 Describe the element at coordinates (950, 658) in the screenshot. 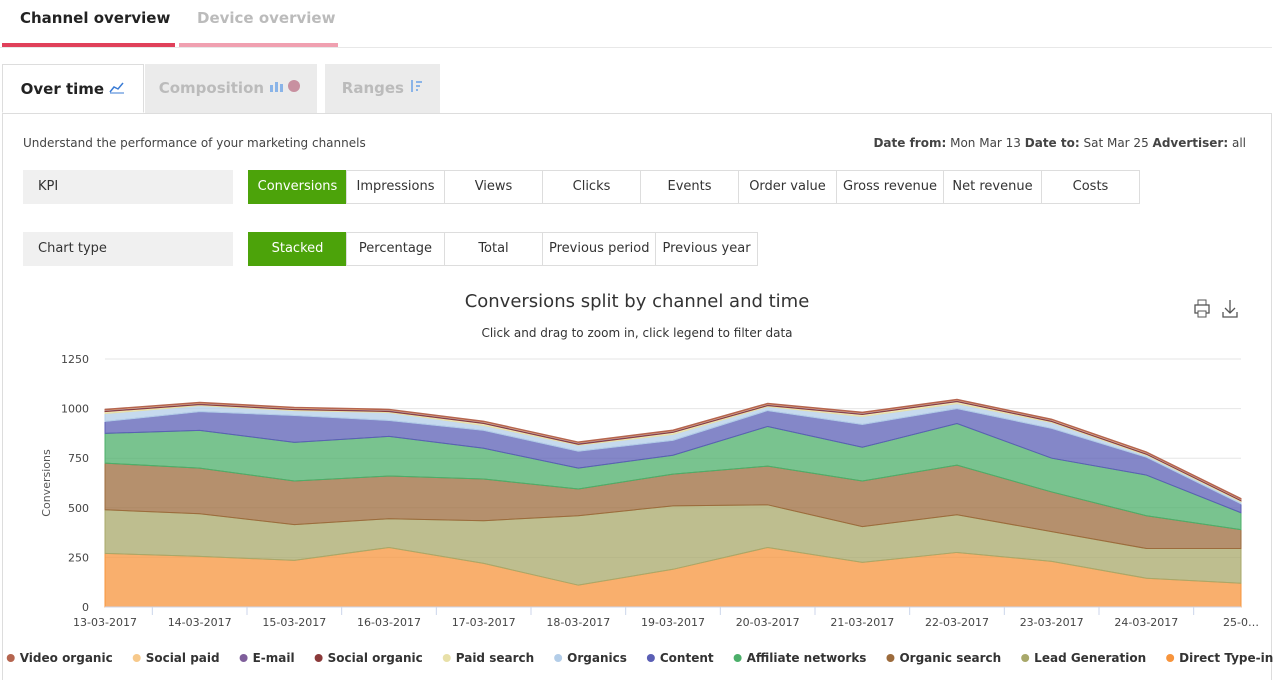

I see `legend-label: Organic search` at that location.